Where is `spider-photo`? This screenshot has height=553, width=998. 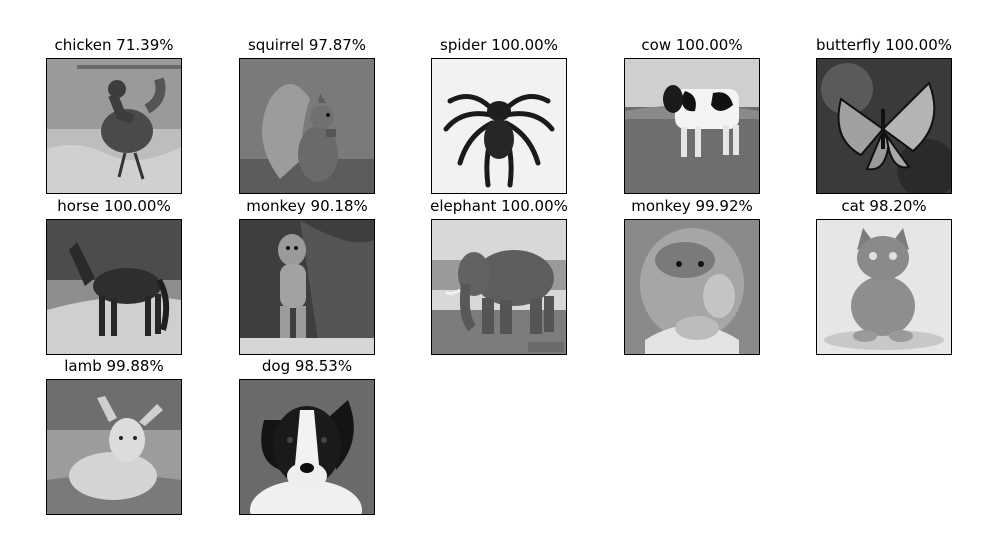 spider-photo is located at coordinates (499, 126).